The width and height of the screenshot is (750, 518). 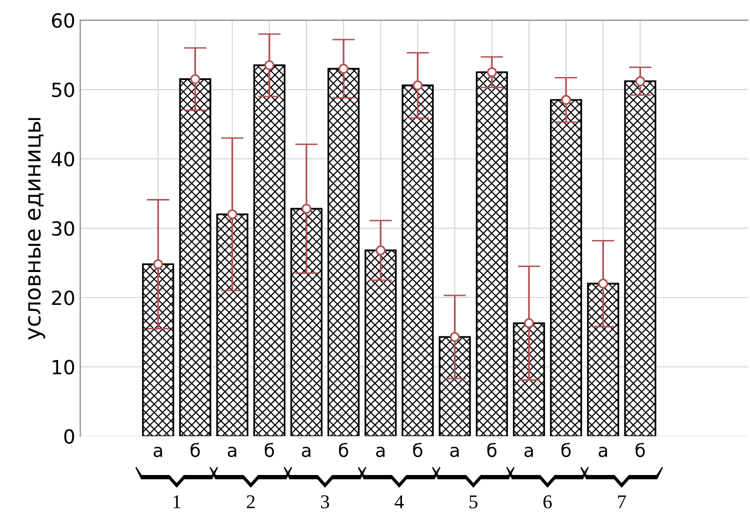 What do you see at coordinates (547, 501) in the screenshot?
I see `text: 6` at bounding box center [547, 501].